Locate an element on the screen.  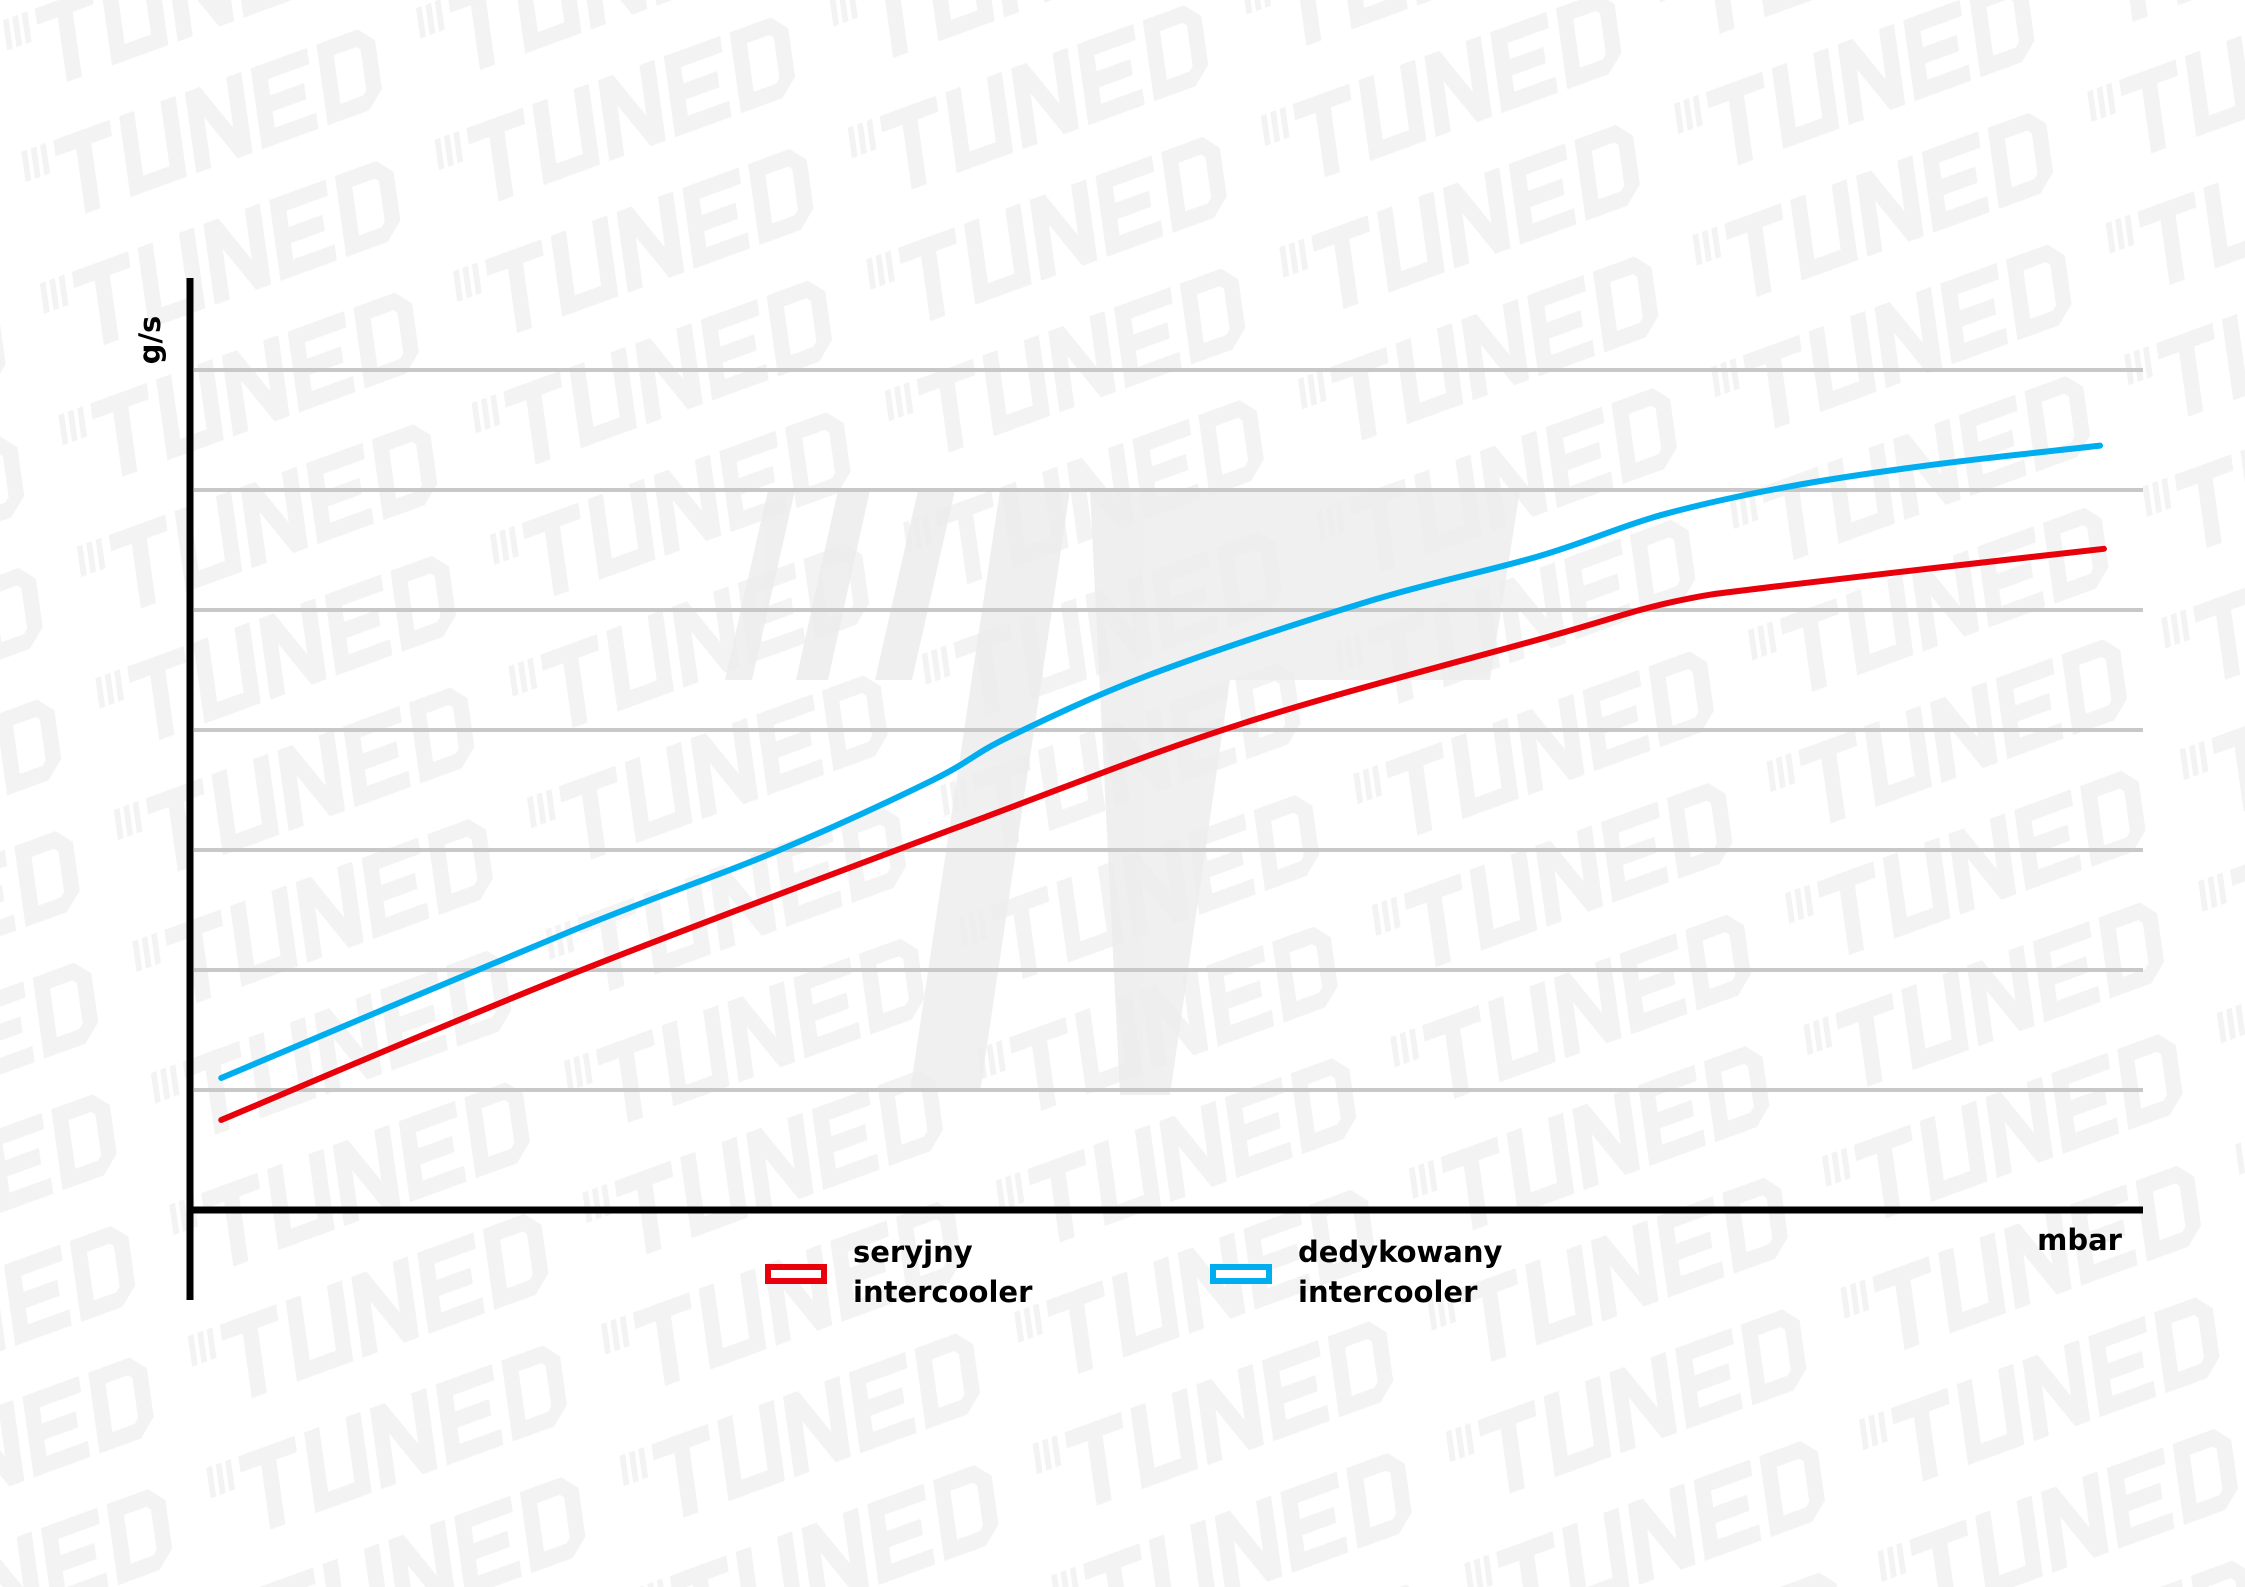
legend-label-1: dedykowany is located at coordinates (1400, 1252).